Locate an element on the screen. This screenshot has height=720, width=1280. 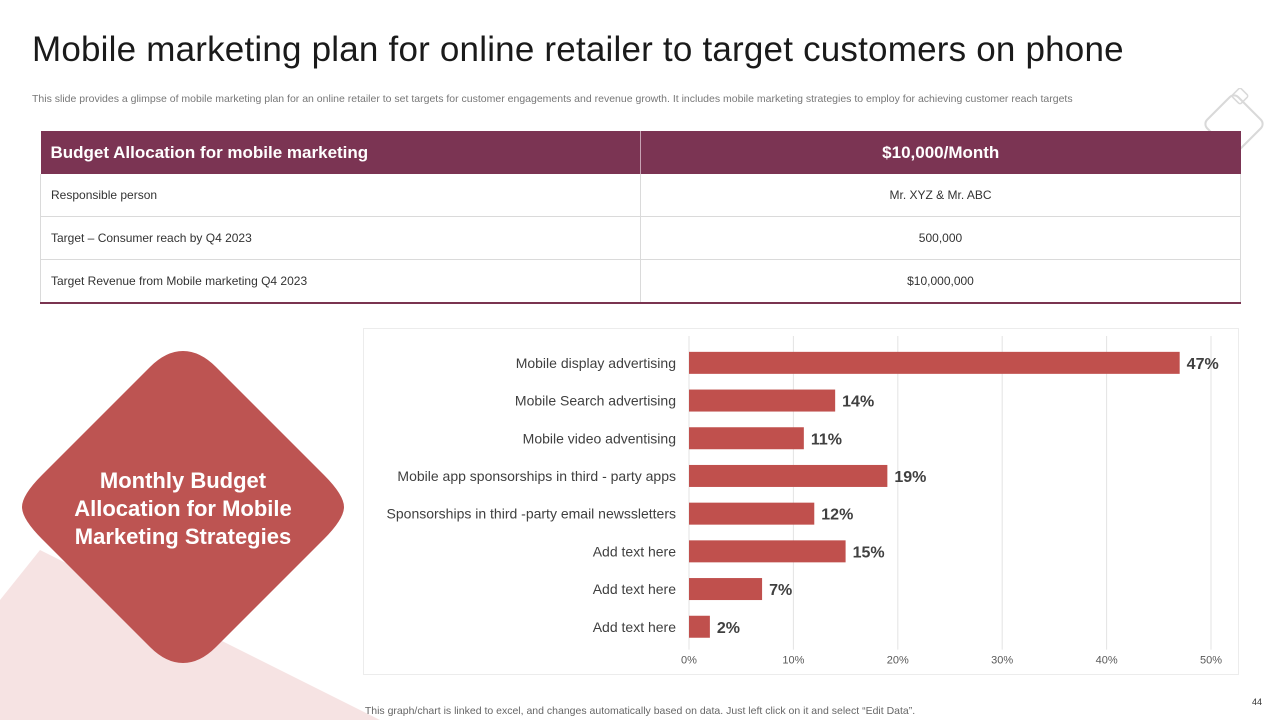
table-cell-value: 500,000 is located at coordinates (940, 238).